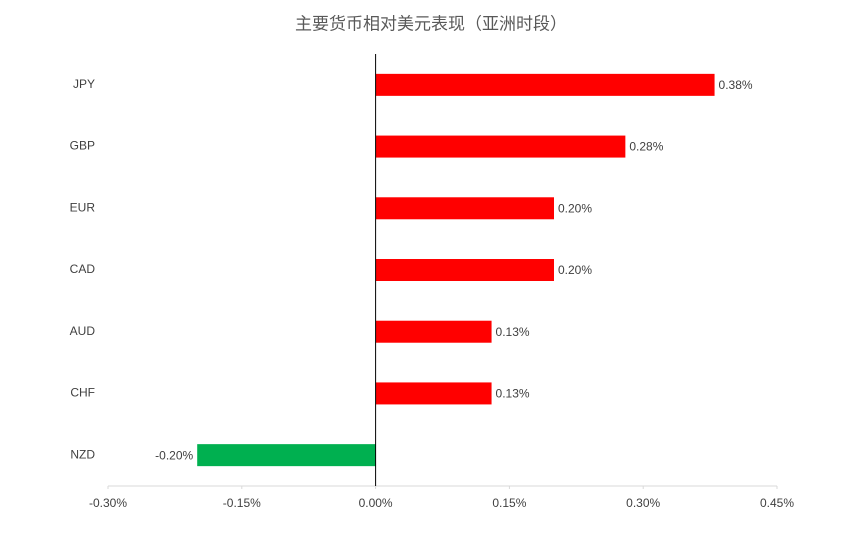  What do you see at coordinates (82, 454) in the screenshot?
I see `y-tick-label: NZD` at bounding box center [82, 454].